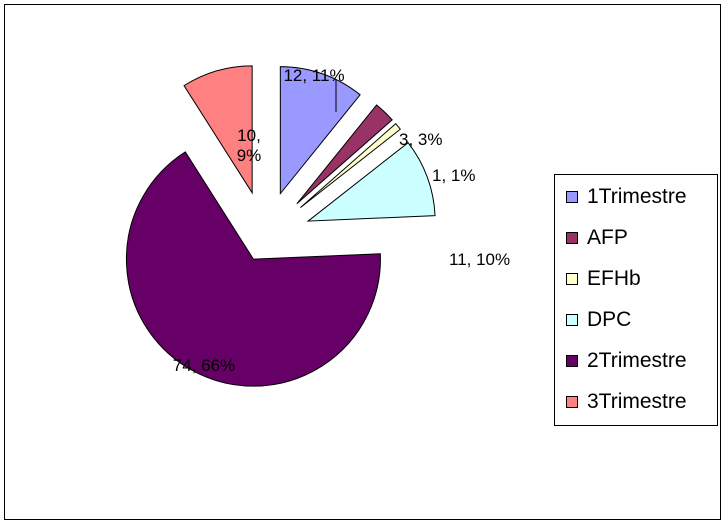 The height and width of the screenshot is (527, 728). I want to click on legend-label: DPC, so click(609, 319).